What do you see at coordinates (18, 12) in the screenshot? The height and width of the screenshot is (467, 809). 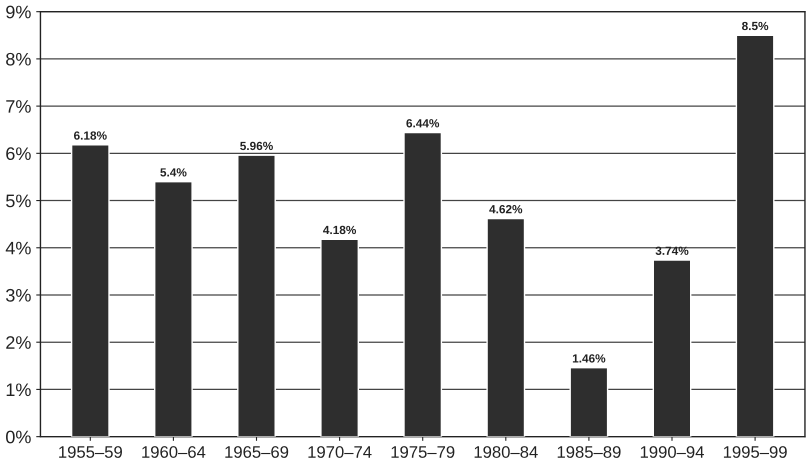 I see `y-tick-label: 9%` at bounding box center [18, 12].